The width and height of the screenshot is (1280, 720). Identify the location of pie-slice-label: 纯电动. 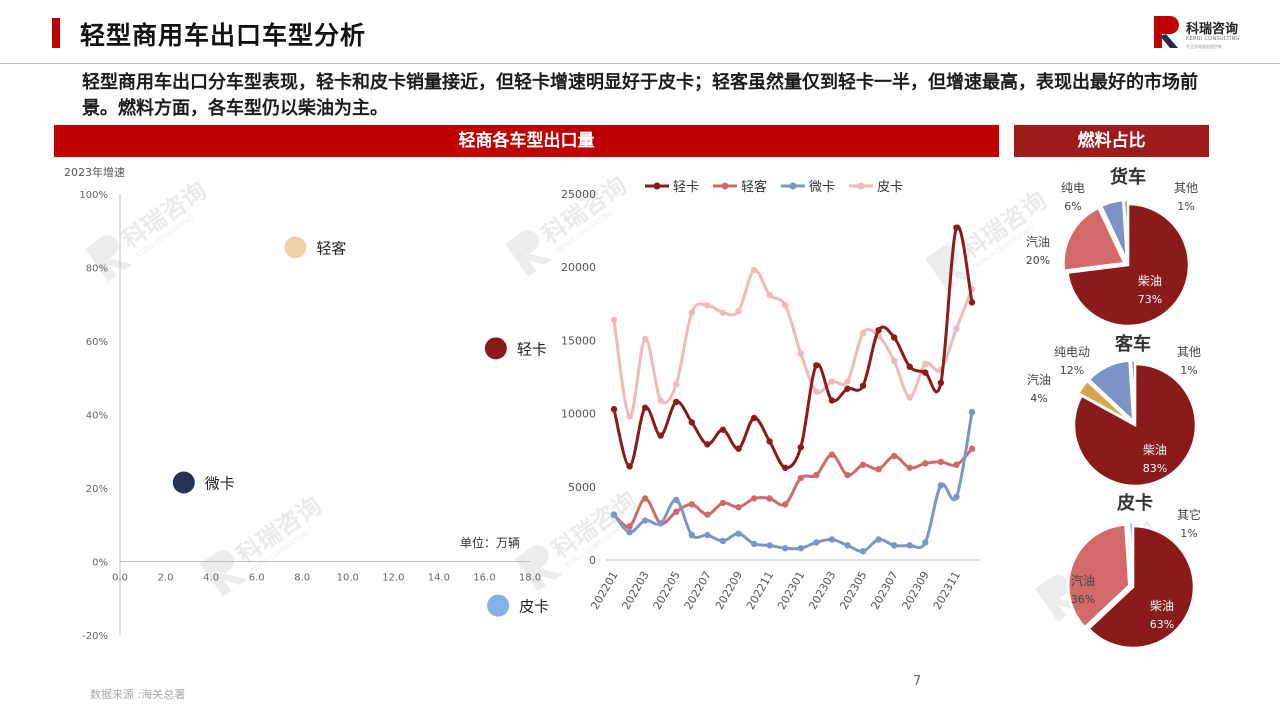
(1072, 352).